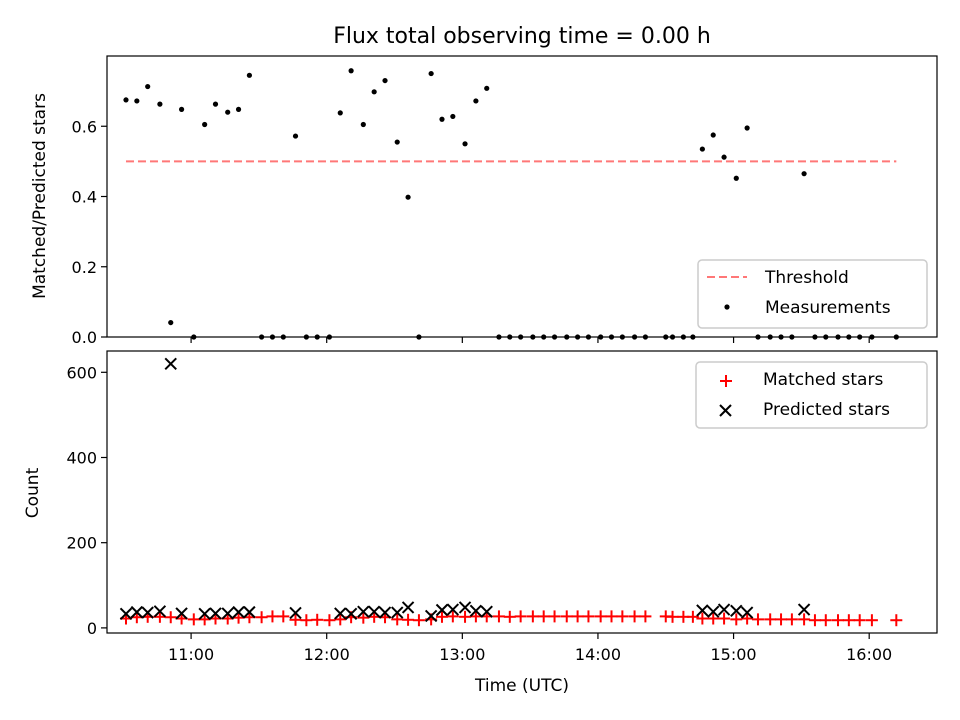  Describe the element at coordinates (84, 337) in the screenshot. I see `ytick-label: 0.0` at that location.